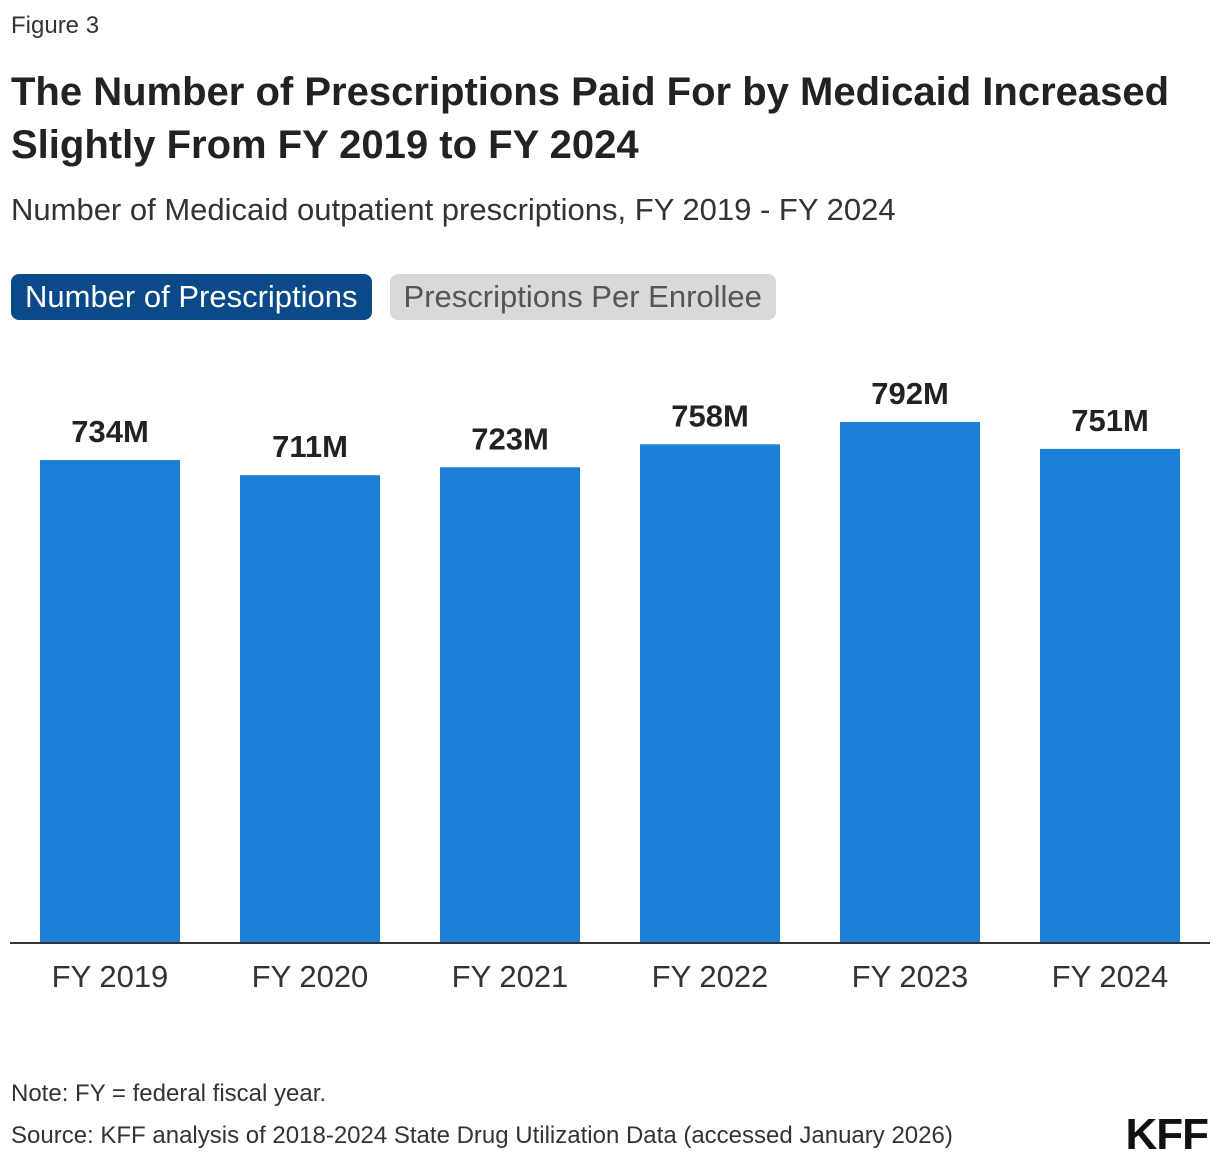 This screenshot has height=1166, width=1220. What do you see at coordinates (710, 976) in the screenshot?
I see `x-tick-label: FY 2022` at bounding box center [710, 976].